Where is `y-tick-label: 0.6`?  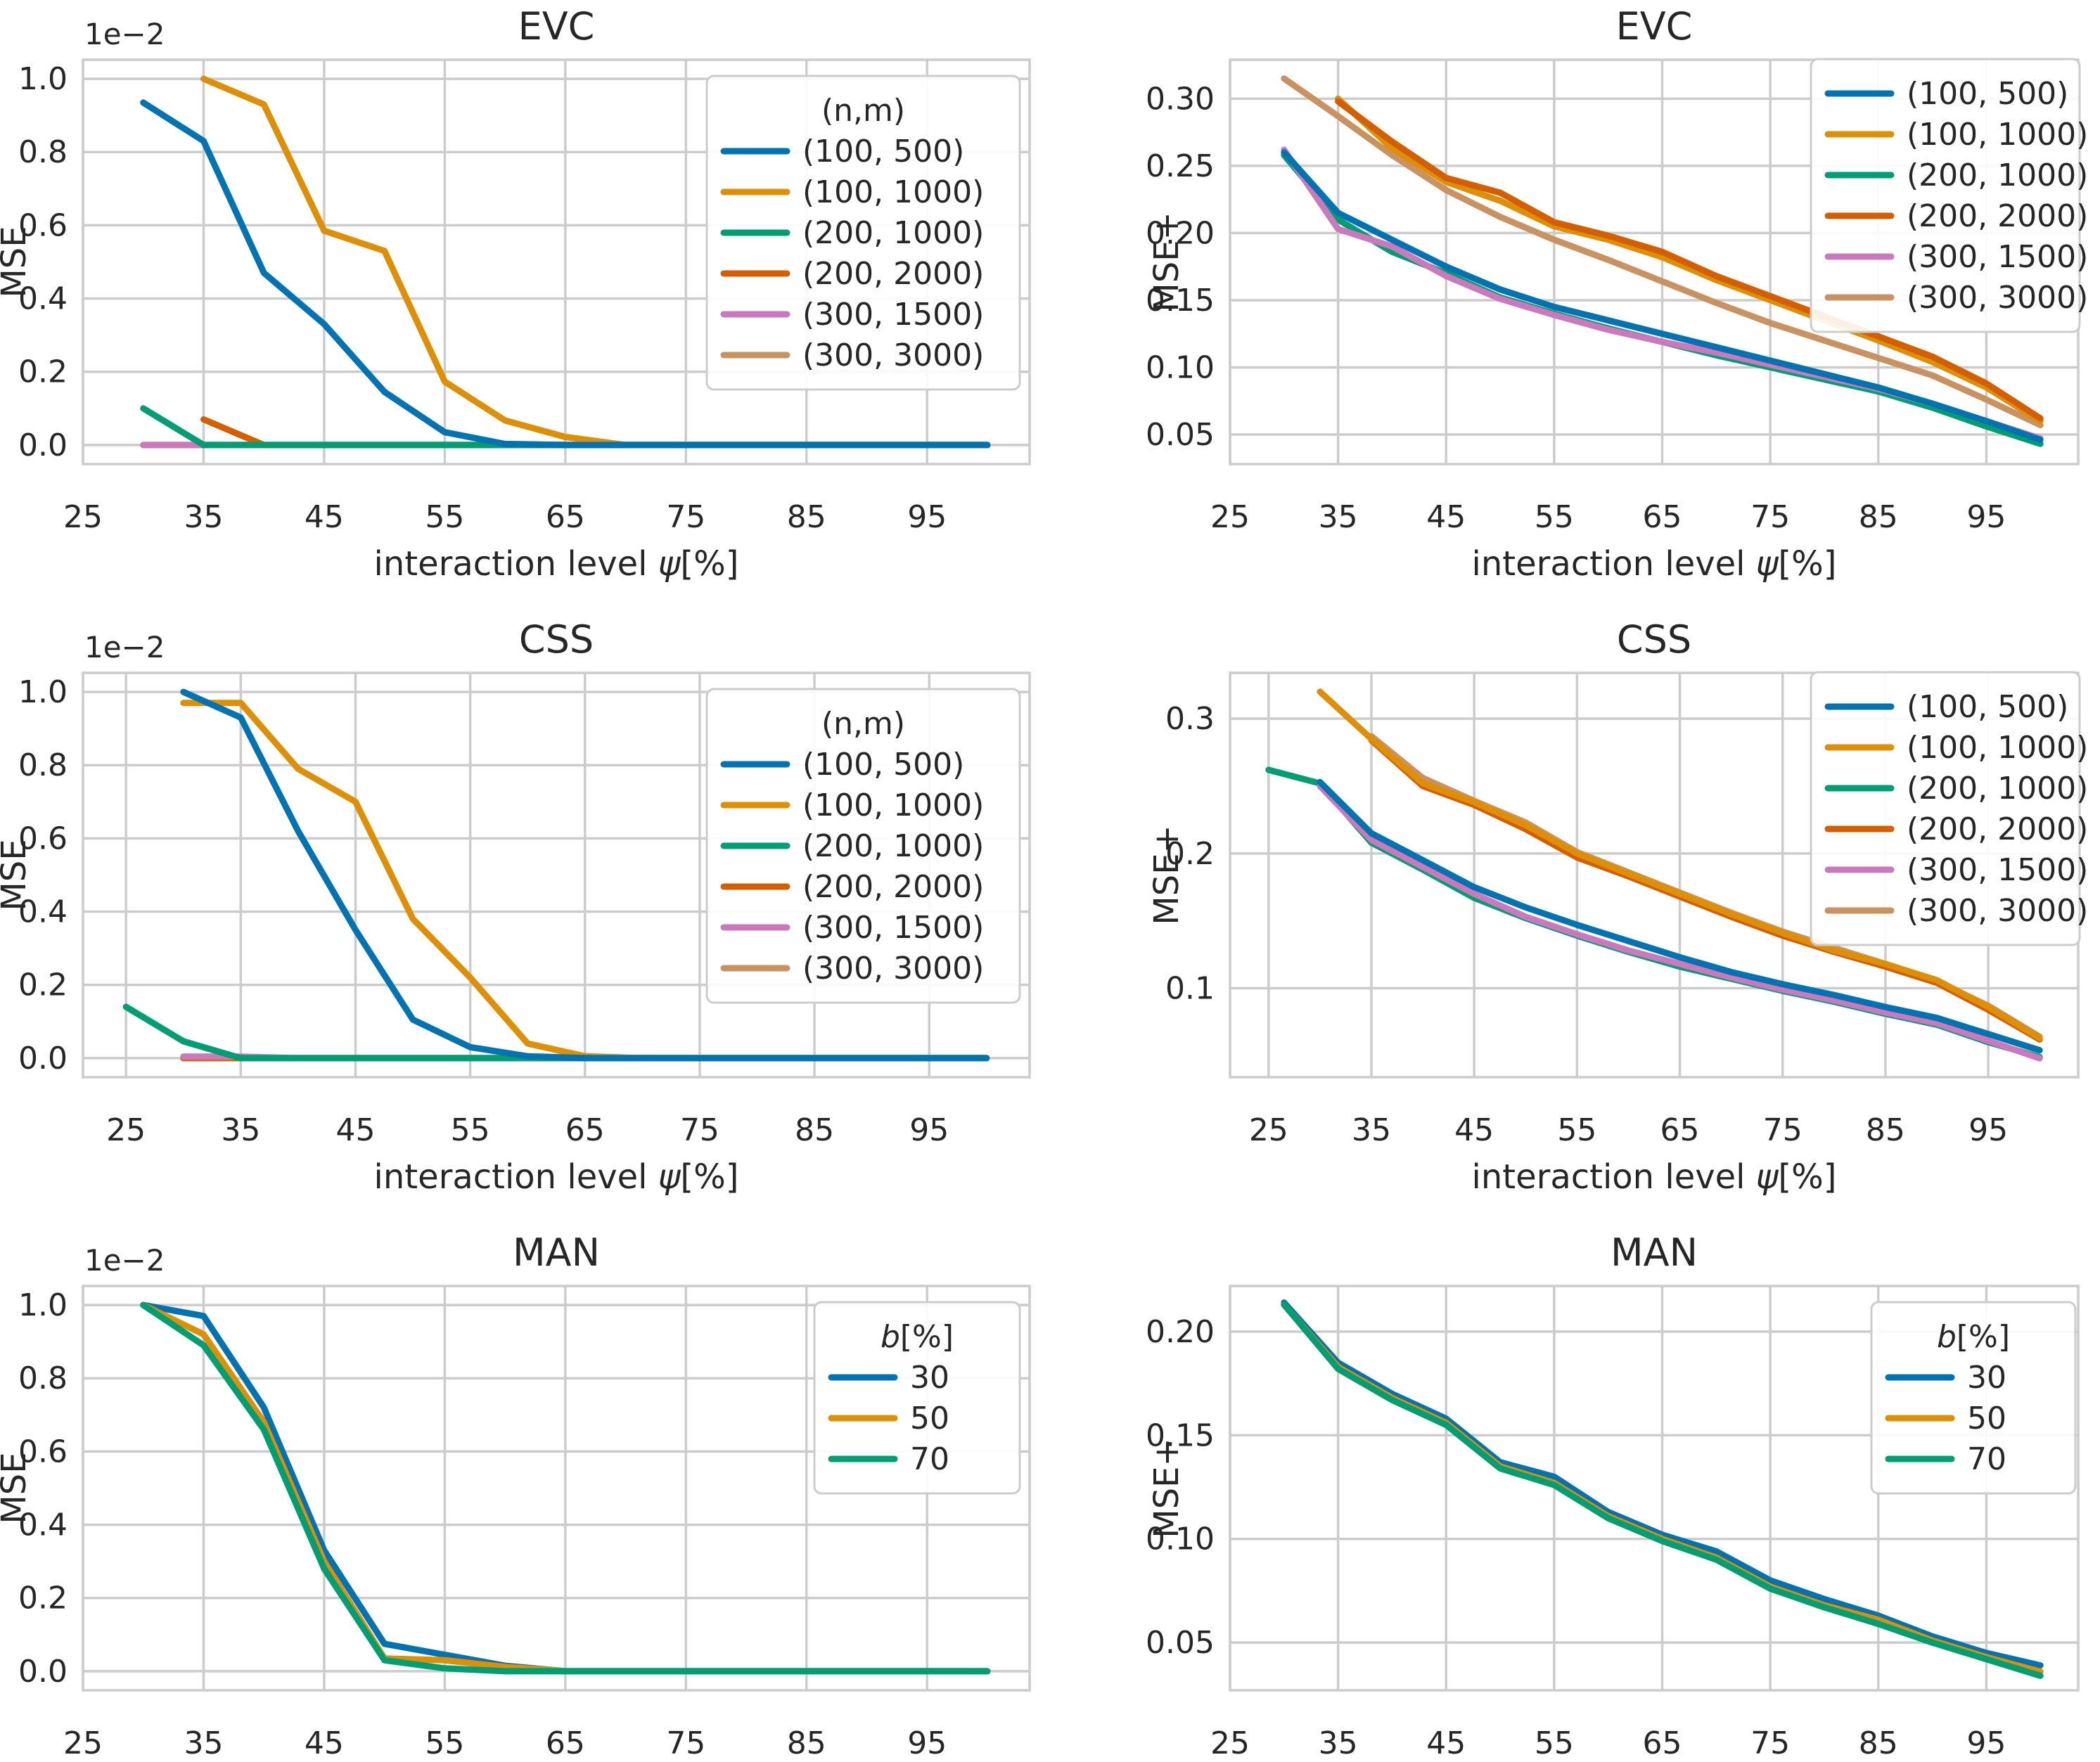
y-tick-label: 0.6 is located at coordinates (43, 1452).